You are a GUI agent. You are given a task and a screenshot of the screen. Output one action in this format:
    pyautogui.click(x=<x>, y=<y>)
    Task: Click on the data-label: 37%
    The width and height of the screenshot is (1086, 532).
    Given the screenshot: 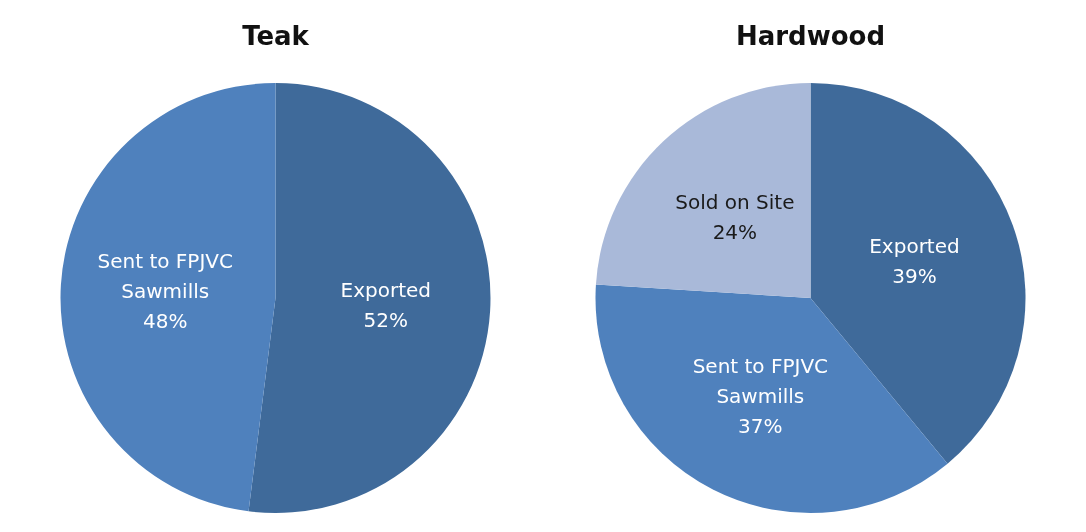 What is the action you would take?
    pyautogui.click(x=760, y=426)
    